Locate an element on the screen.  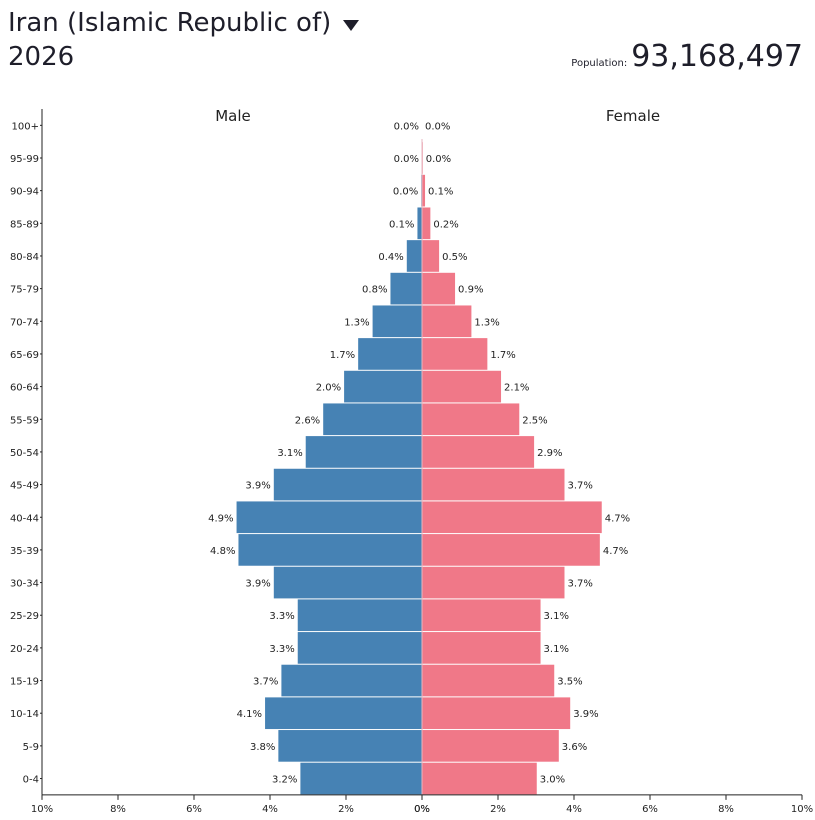
age-group-label: 10-14 is located at coordinates (24, 714).